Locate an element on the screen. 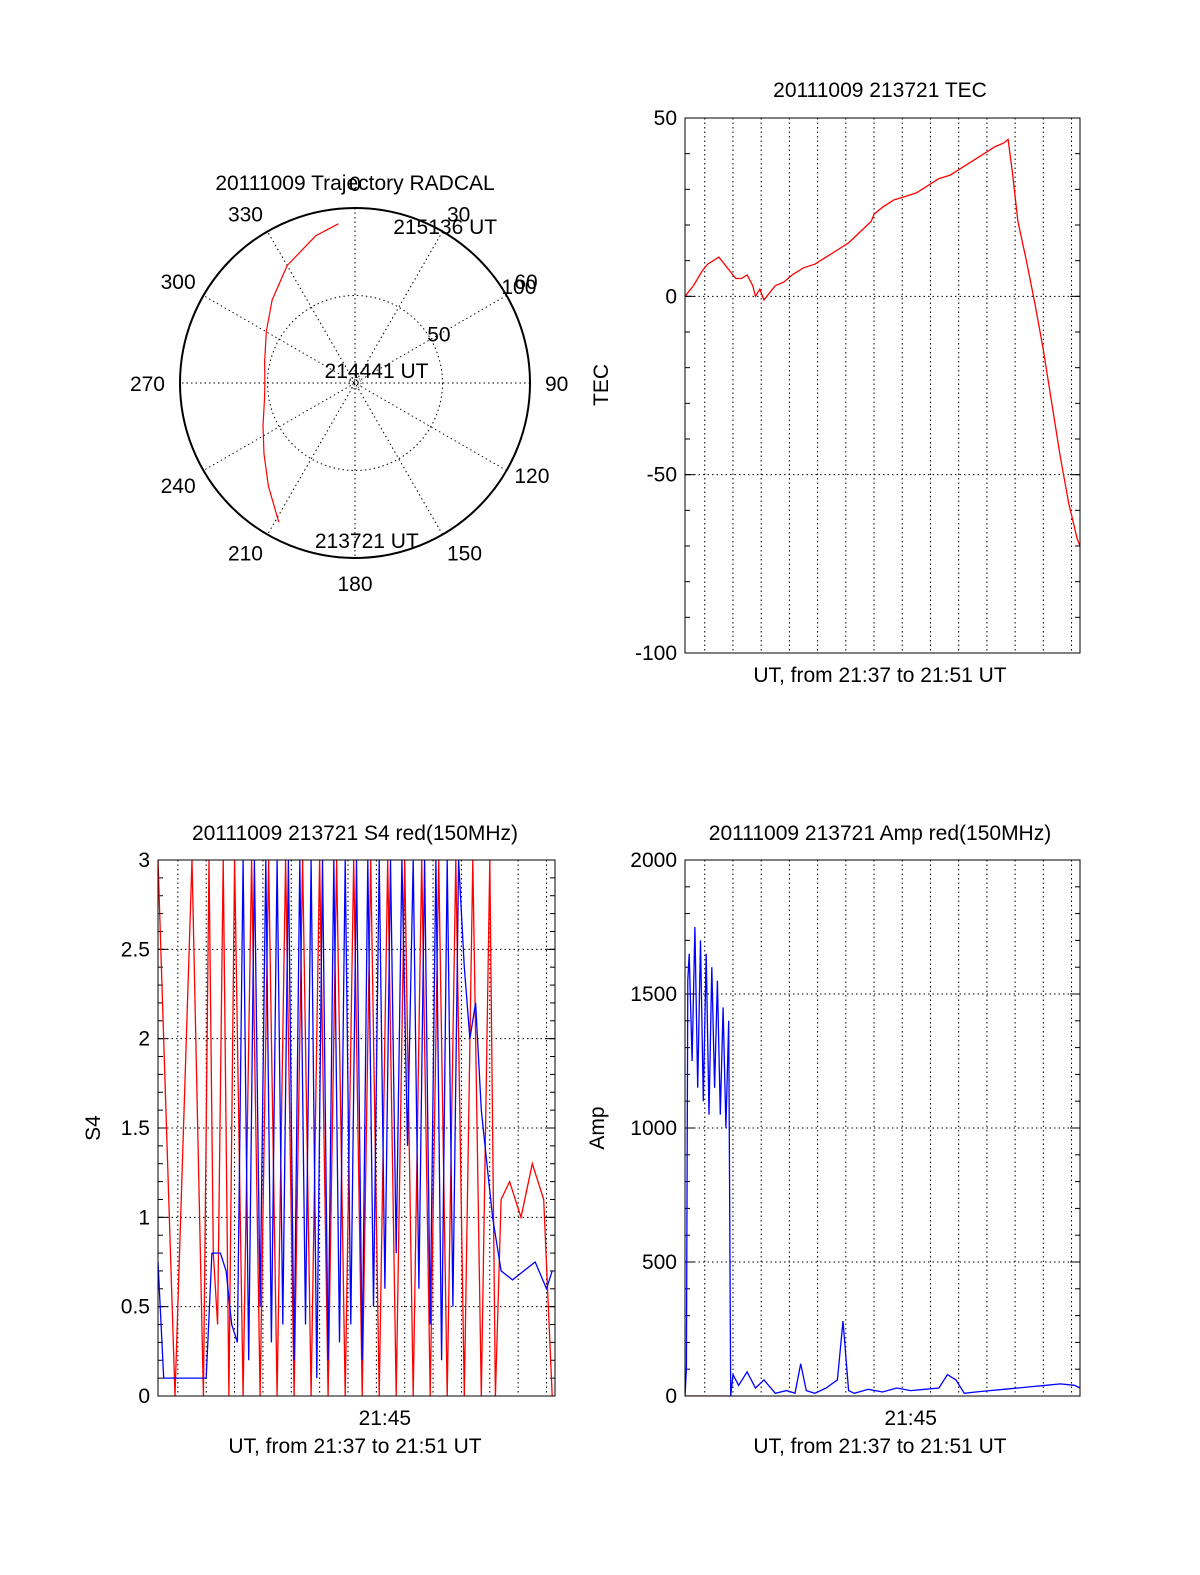 This screenshot has width=1200, height=1575. polar-azimuth-label: 240 is located at coordinates (178, 486).